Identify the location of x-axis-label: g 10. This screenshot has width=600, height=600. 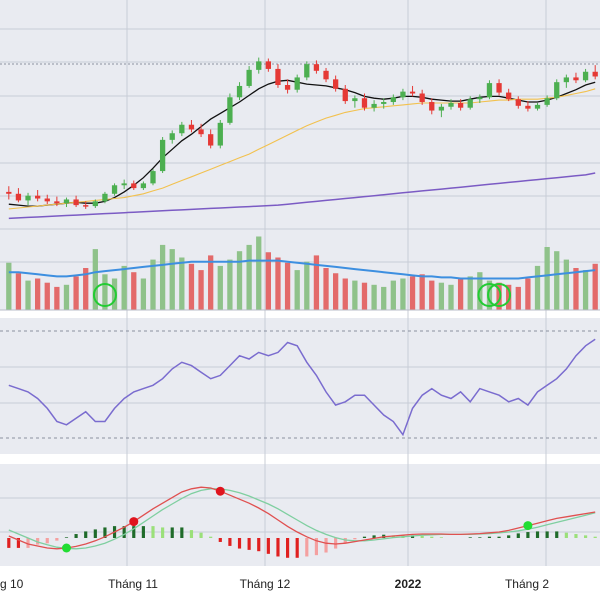
(12, 584).